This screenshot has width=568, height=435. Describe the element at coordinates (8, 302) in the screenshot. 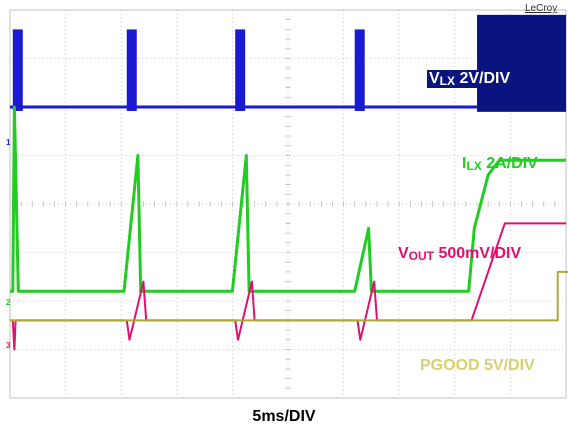

I see `channel-marker-2: 2` at that location.